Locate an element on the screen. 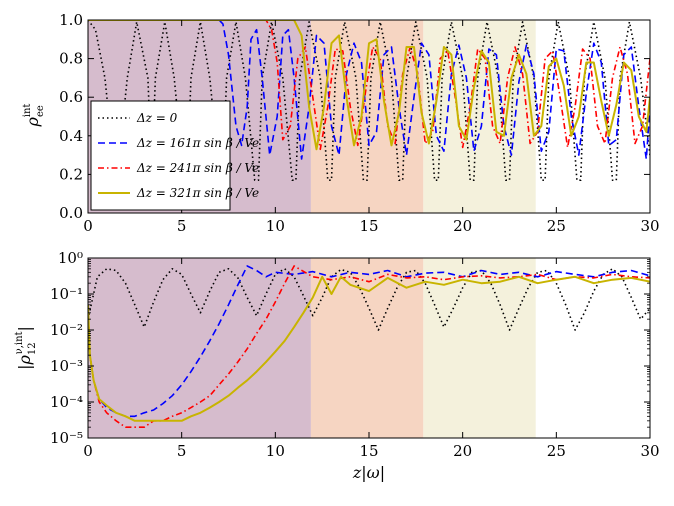 This screenshot has height=506, width=674. bottom-ytick-label-4: 10⁻¹ is located at coordinates (66, 294).